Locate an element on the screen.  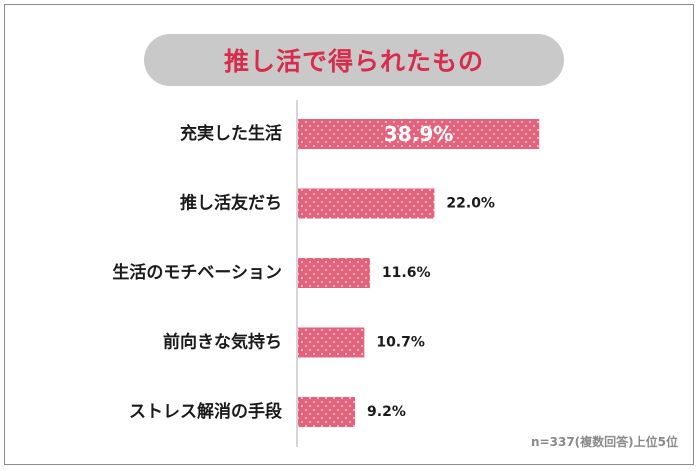
chart-title: 推し活で得られたもの is located at coordinates (353, 61).